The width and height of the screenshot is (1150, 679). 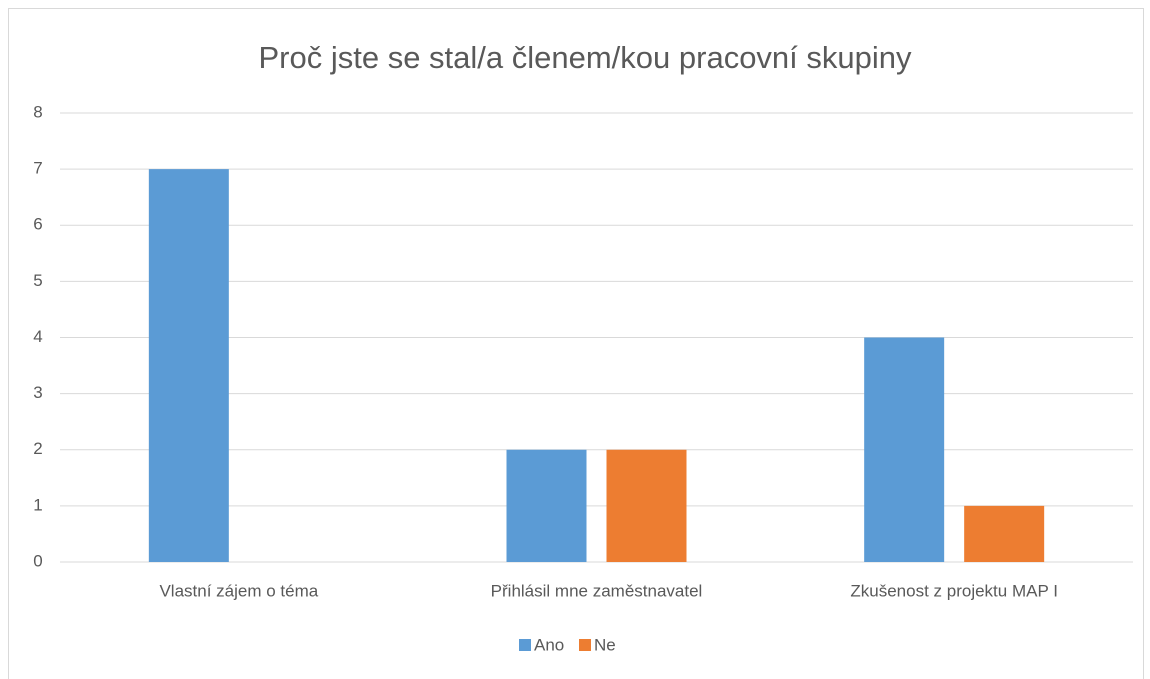 I want to click on y-tick-label: 7, so click(x=37, y=168).